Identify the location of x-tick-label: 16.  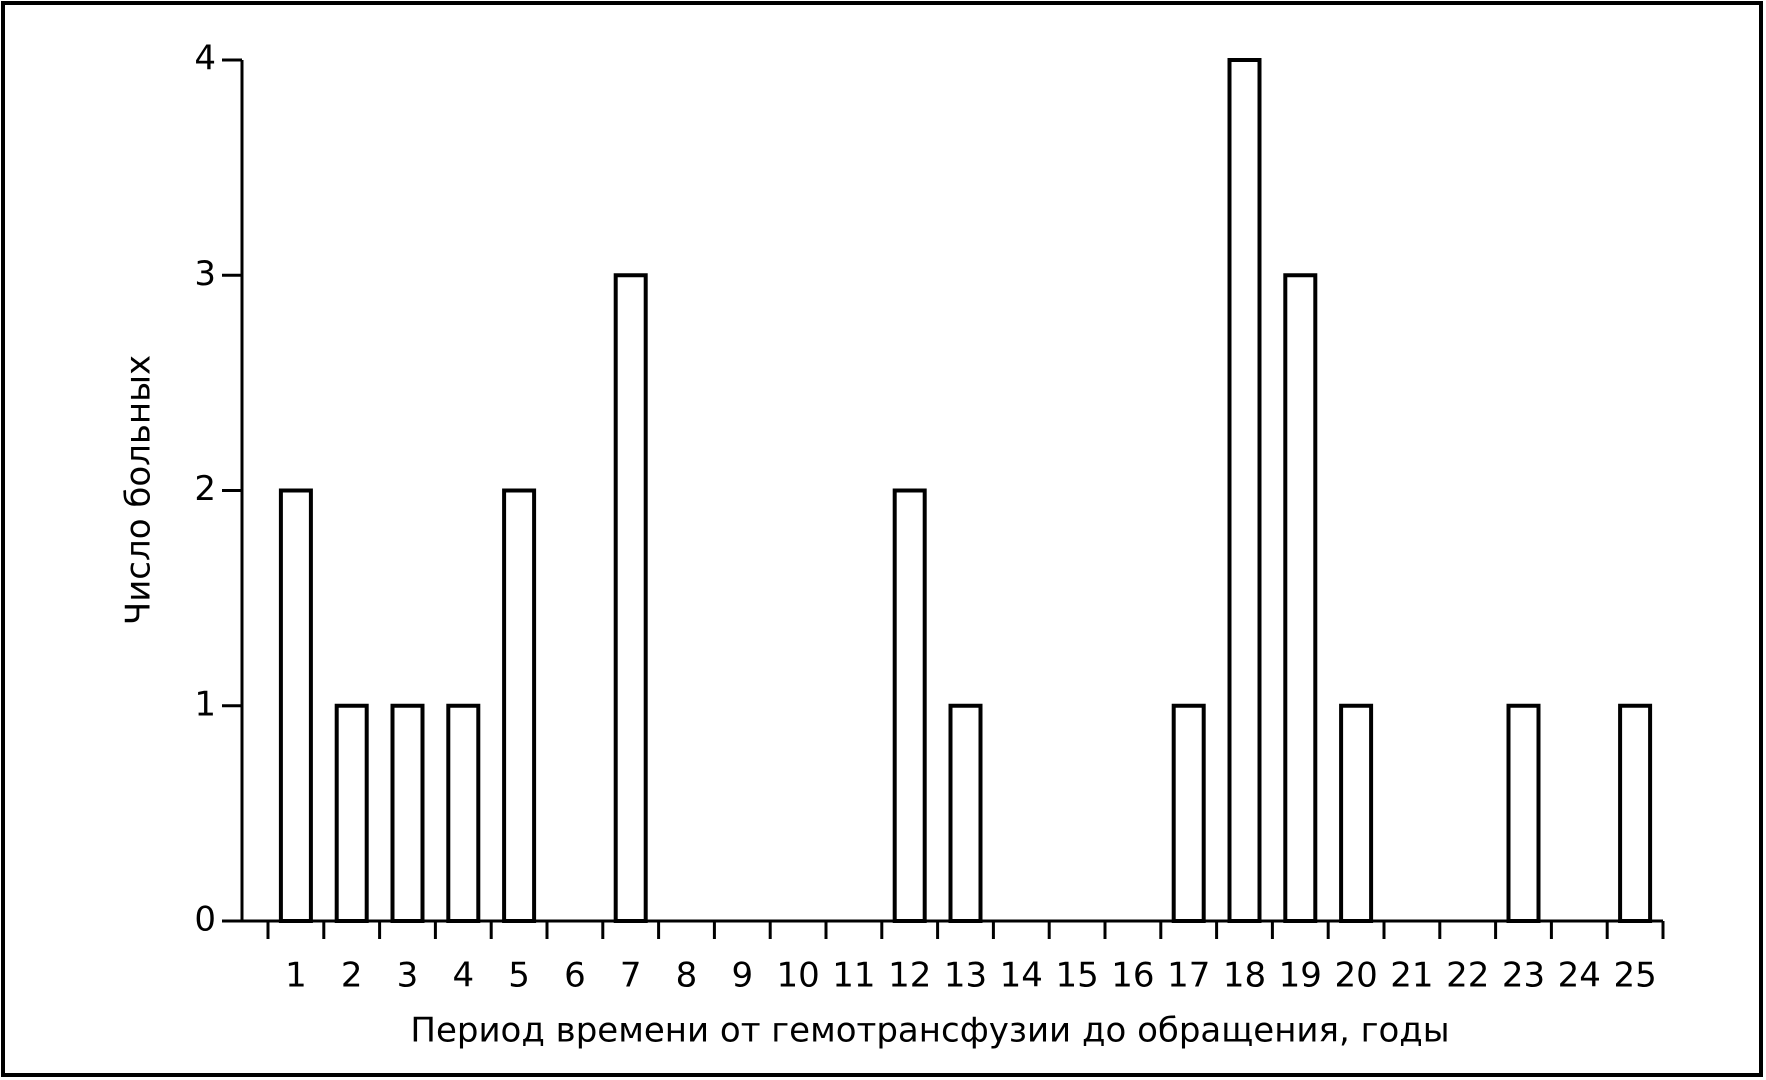
(1132, 976).